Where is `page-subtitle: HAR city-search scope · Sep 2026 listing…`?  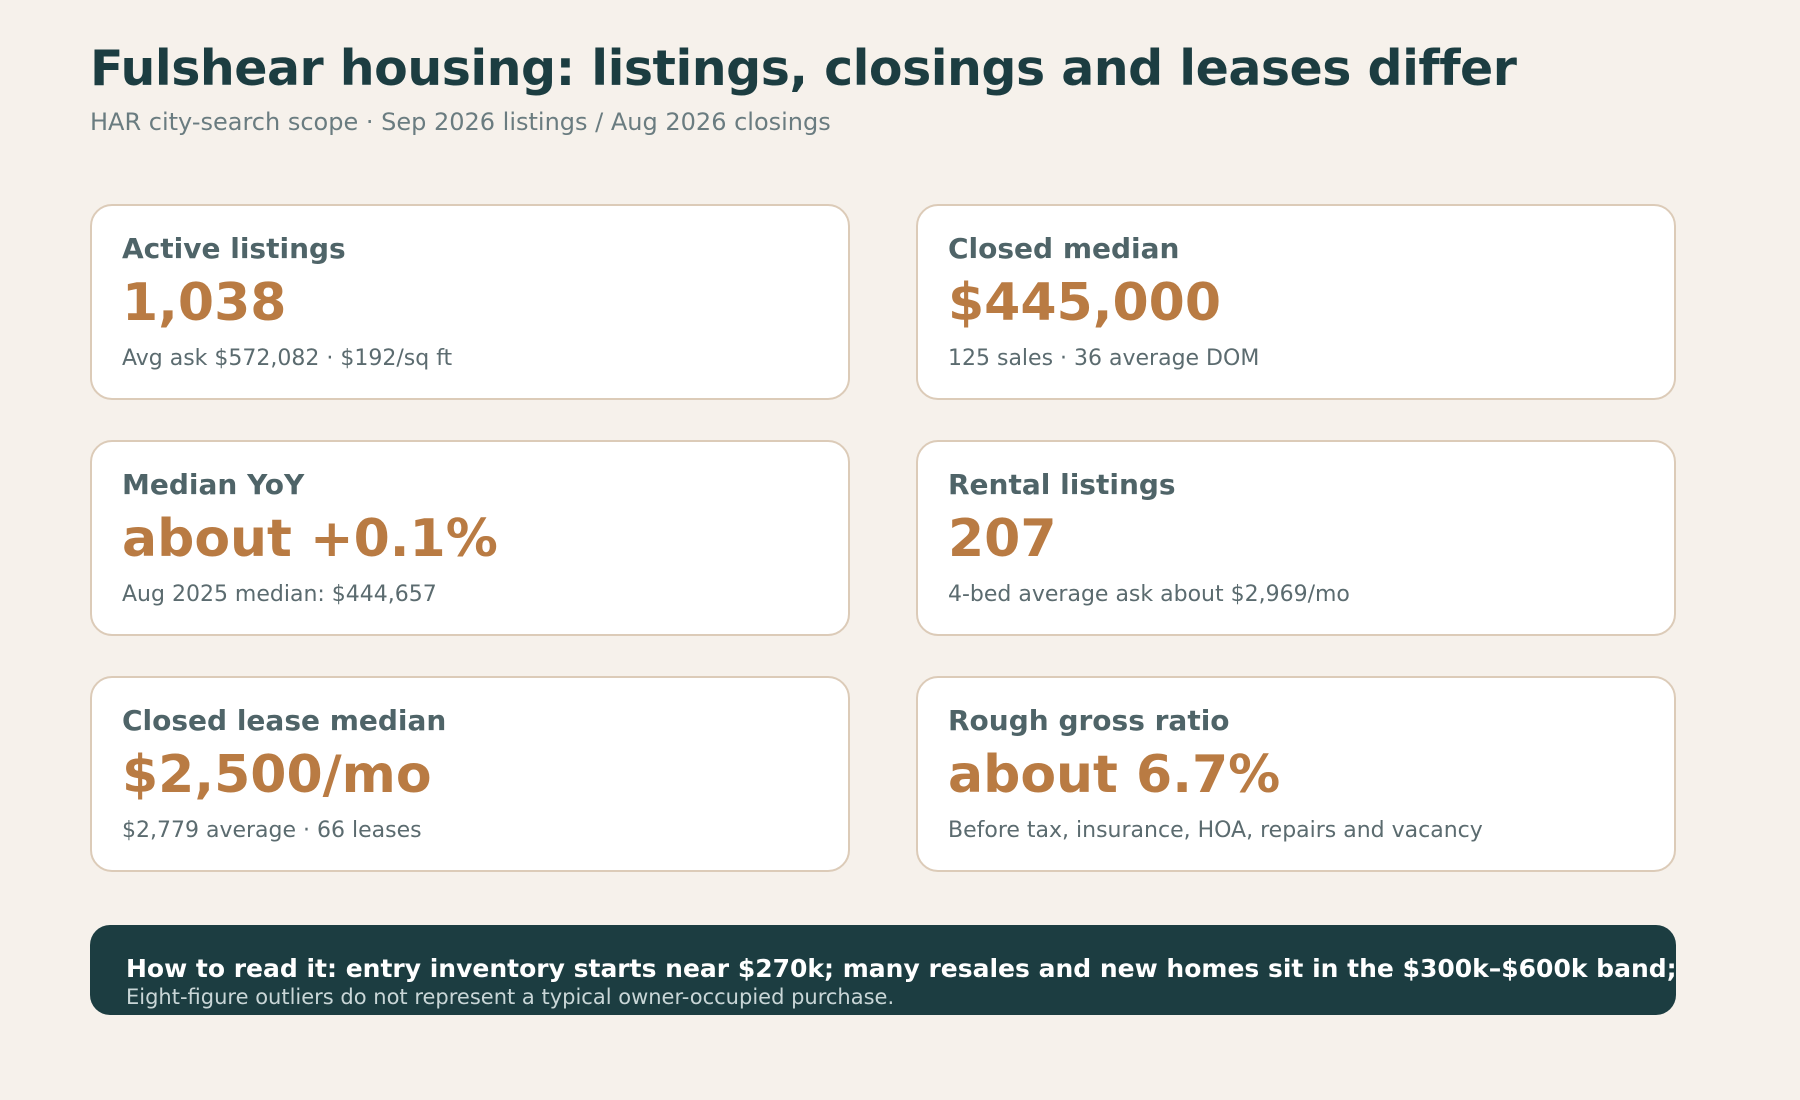
page-subtitle: HAR city-search scope · Sep 2026 listing… is located at coordinates (460, 122).